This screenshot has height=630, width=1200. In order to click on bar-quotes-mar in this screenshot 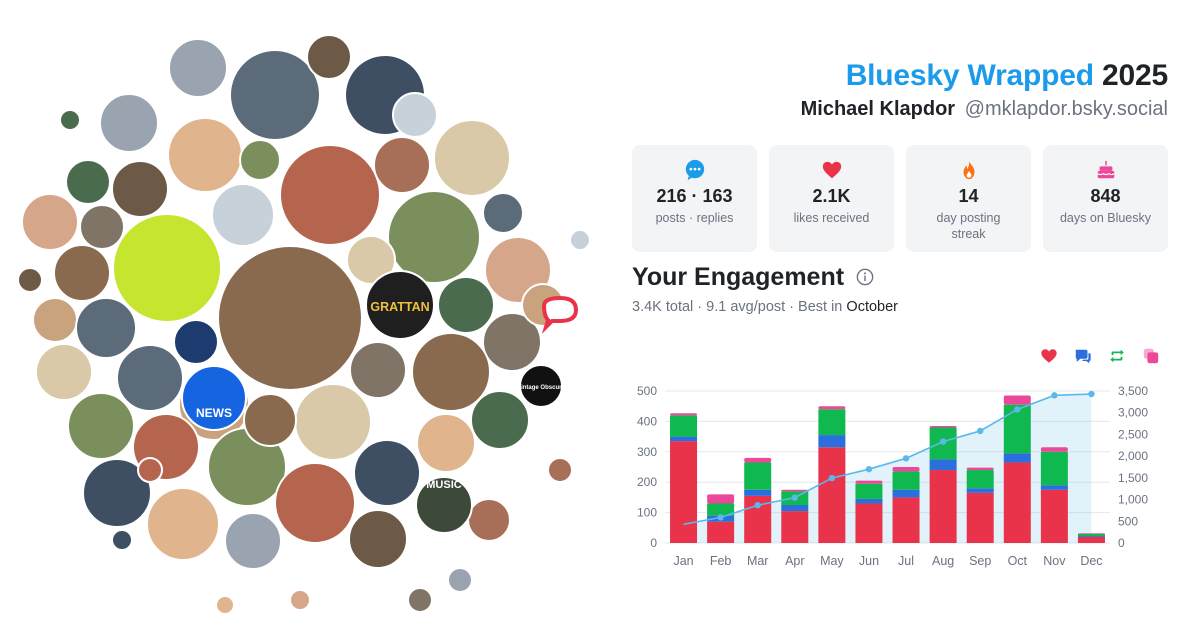, I will do `click(758, 460)`.